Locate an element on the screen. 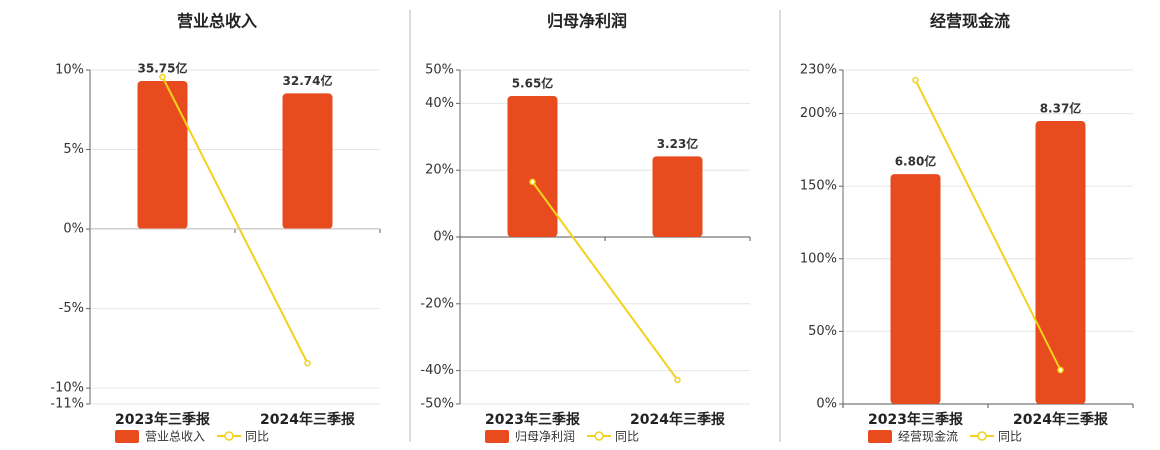 This screenshot has height=450, width=1160. y-tick-label: -40% is located at coordinates (437, 370).